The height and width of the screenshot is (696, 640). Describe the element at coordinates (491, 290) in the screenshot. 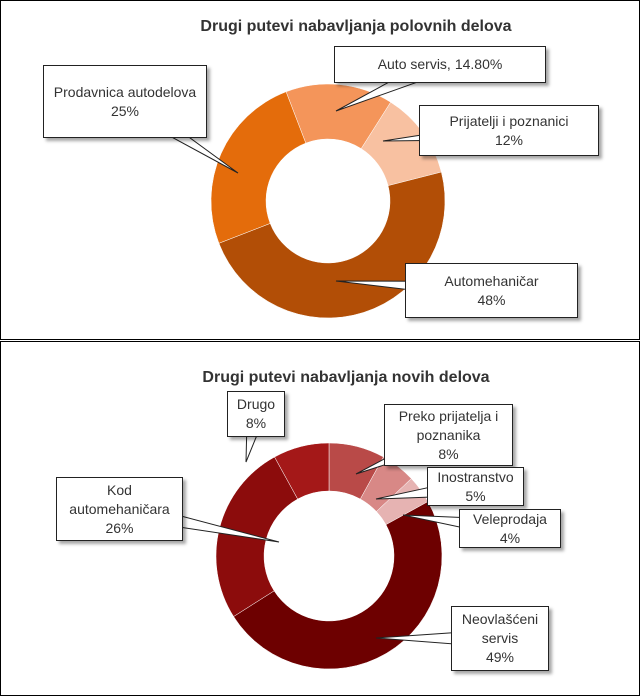

I see `data-label: Automehaničar 48%` at that location.